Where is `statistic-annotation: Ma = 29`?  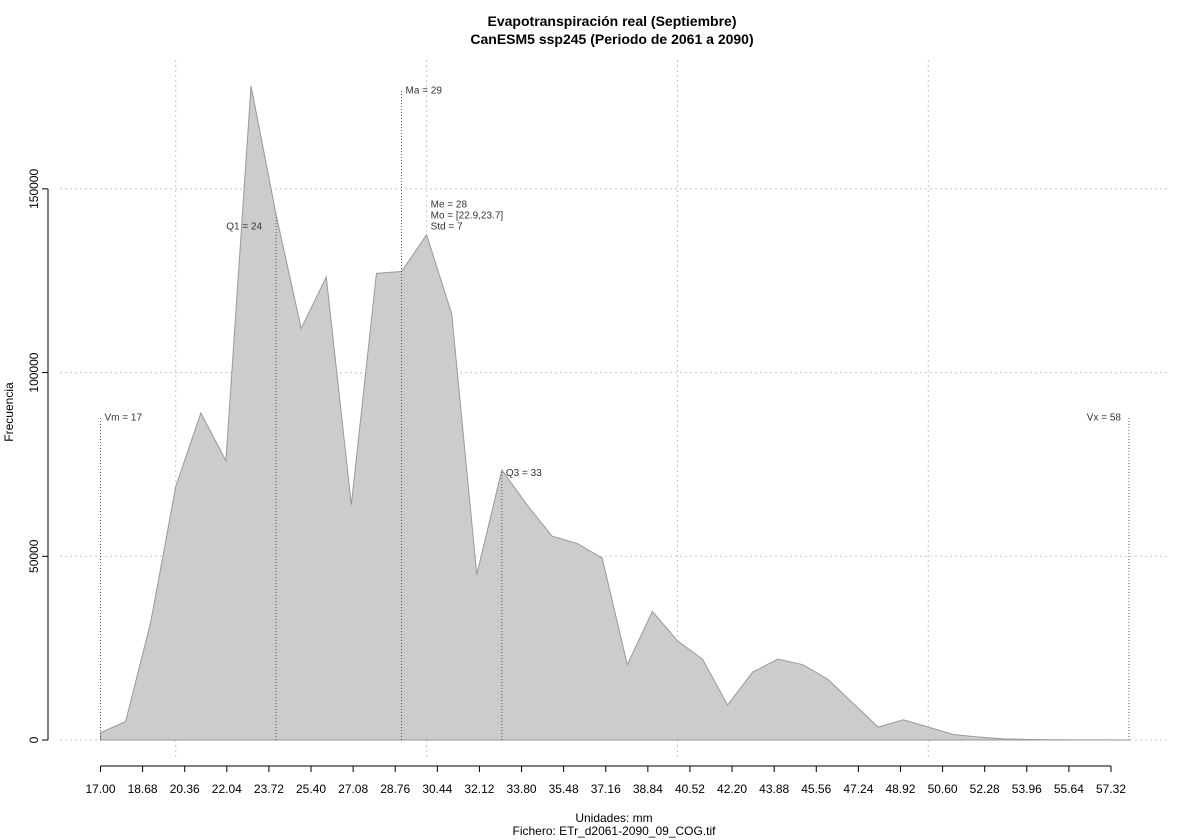
statistic-annotation: Ma = 29 is located at coordinates (424, 91).